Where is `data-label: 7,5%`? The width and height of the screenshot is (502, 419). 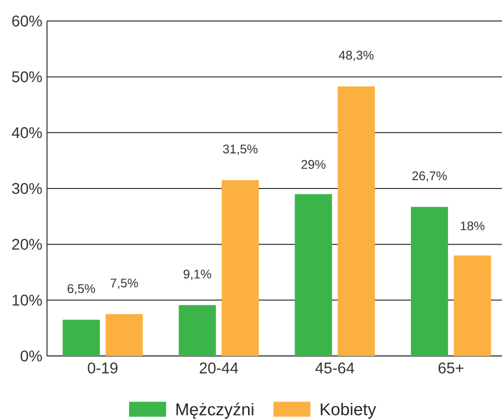
data-label: 7,5% is located at coordinates (124, 283).